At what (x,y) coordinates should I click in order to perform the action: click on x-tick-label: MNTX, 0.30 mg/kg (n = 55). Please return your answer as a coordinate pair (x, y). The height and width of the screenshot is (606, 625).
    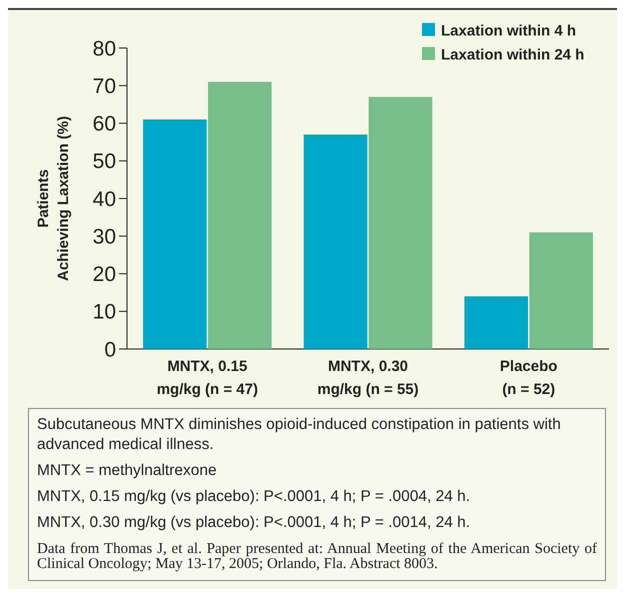
    Looking at the image, I should click on (368, 378).